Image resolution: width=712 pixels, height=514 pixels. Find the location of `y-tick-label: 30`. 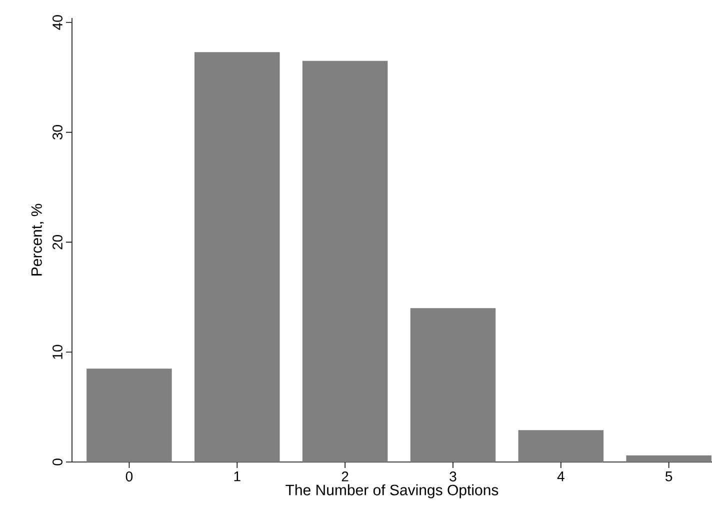

y-tick-label: 30 is located at coordinates (57, 132).